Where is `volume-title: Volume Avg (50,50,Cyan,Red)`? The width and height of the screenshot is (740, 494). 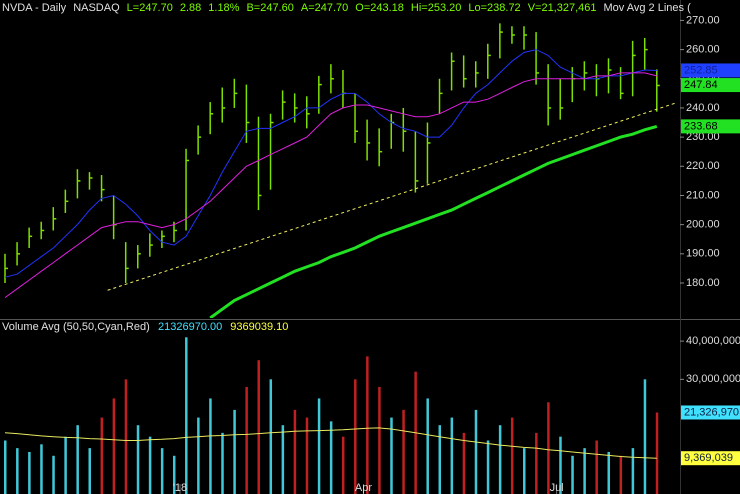 volume-title: Volume Avg (50,50,Cyan,Red) is located at coordinates (76, 327).